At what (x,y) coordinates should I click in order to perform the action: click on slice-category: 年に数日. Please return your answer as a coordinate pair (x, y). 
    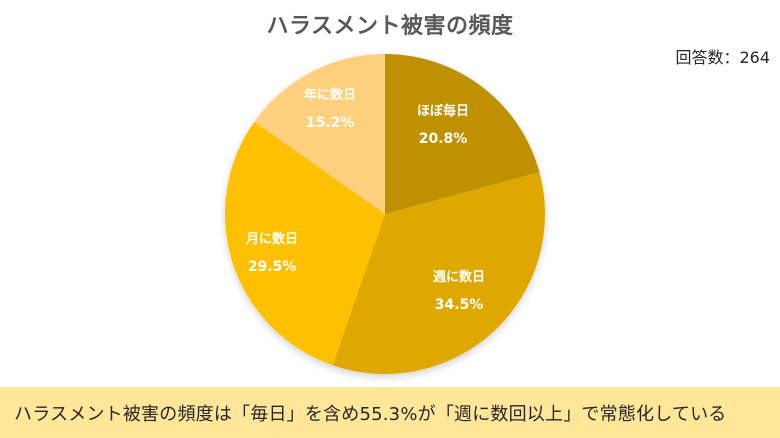
    Looking at the image, I should click on (330, 95).